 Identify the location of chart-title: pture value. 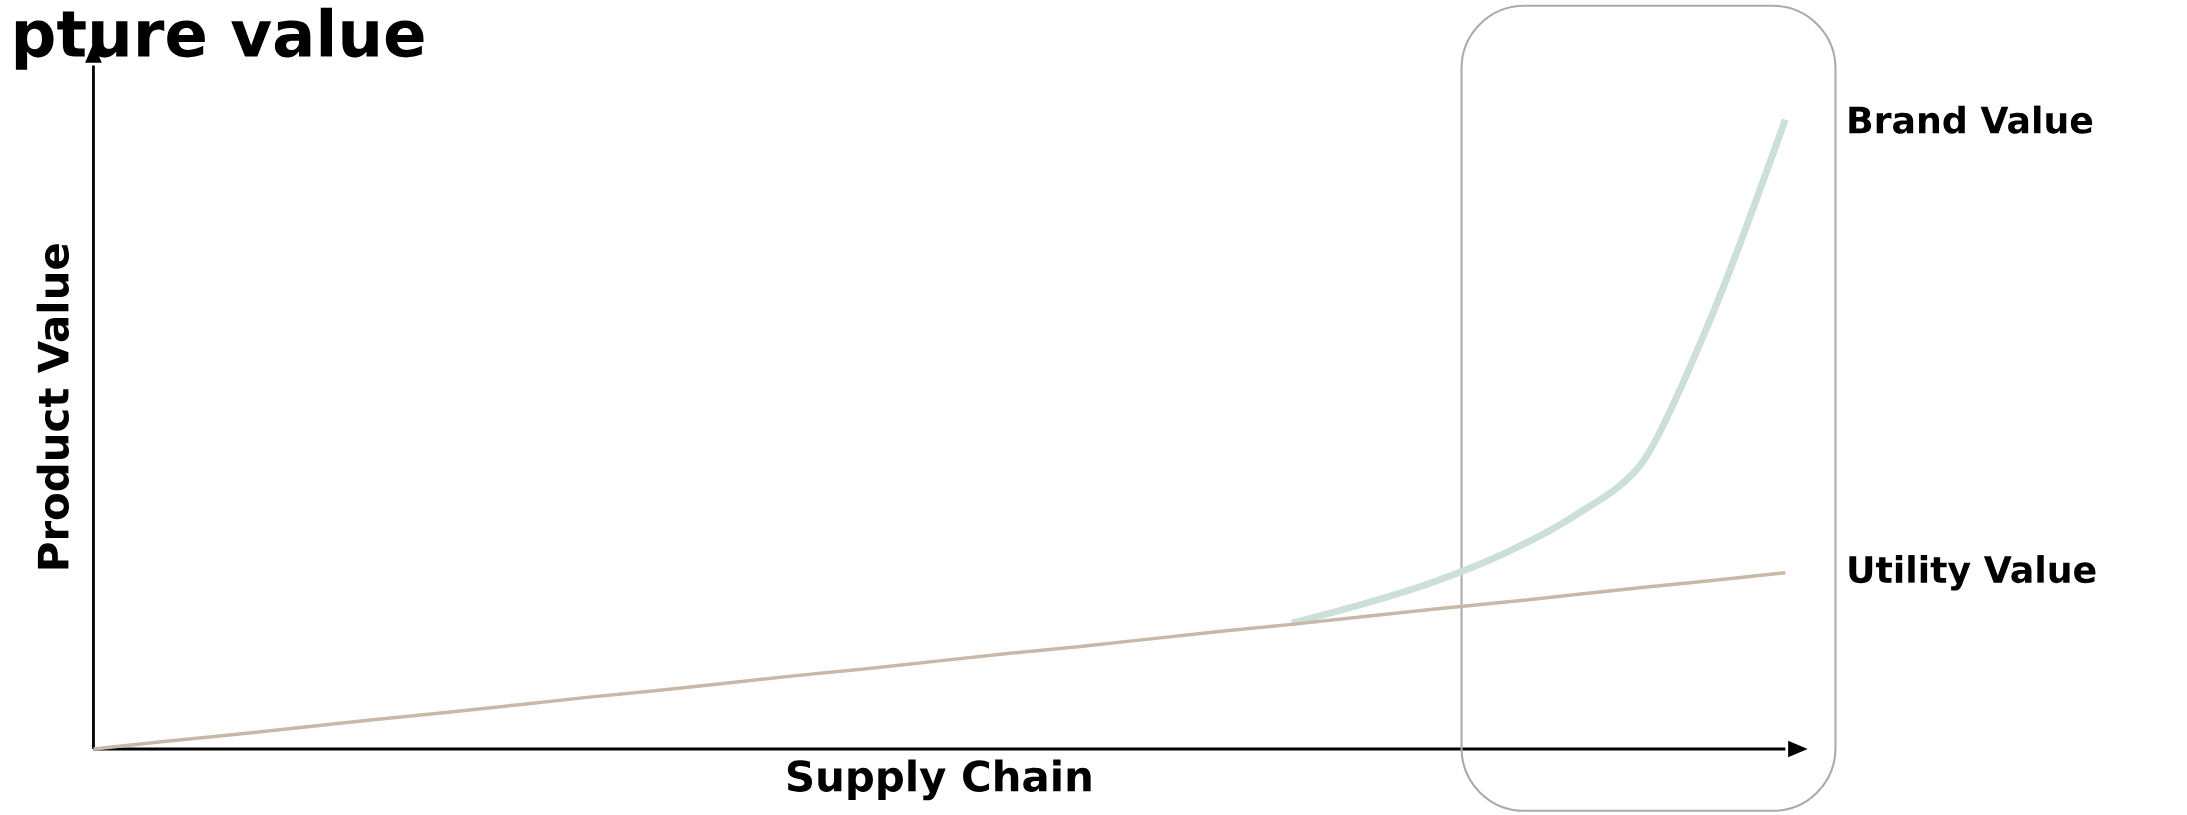
(219, 39).